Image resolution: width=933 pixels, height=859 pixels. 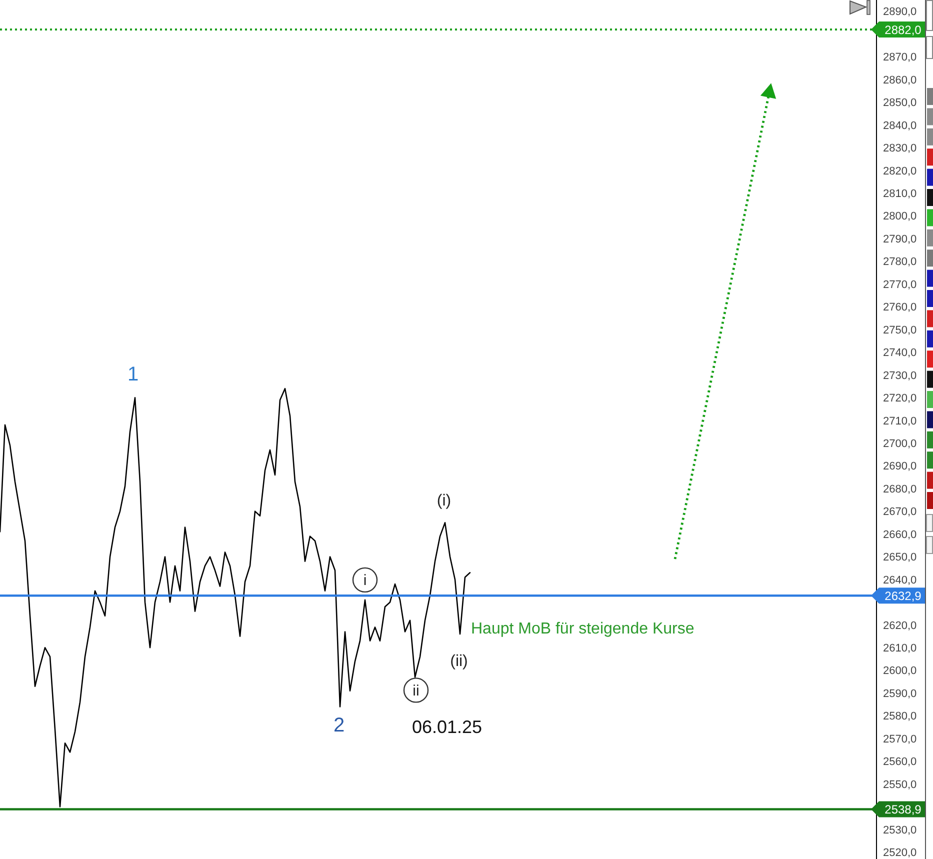 What do you see at coordinates (339, 725) in the screenshot?
I see `annotation: 2` at bounding box center [339, 725].